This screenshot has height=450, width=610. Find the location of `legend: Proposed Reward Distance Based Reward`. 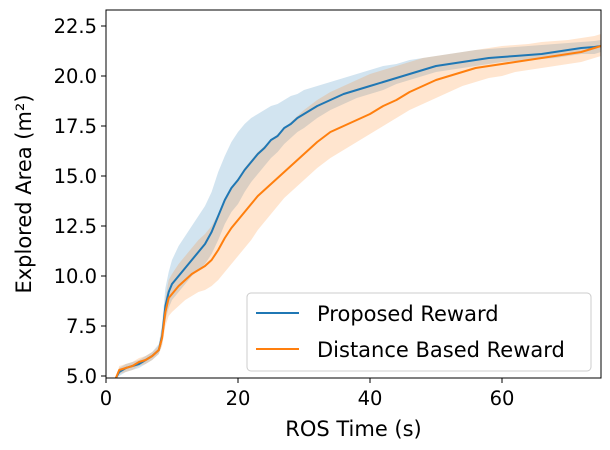

legend: Proposed Reward Distance Based Reward is located at coordinates (419, 332).